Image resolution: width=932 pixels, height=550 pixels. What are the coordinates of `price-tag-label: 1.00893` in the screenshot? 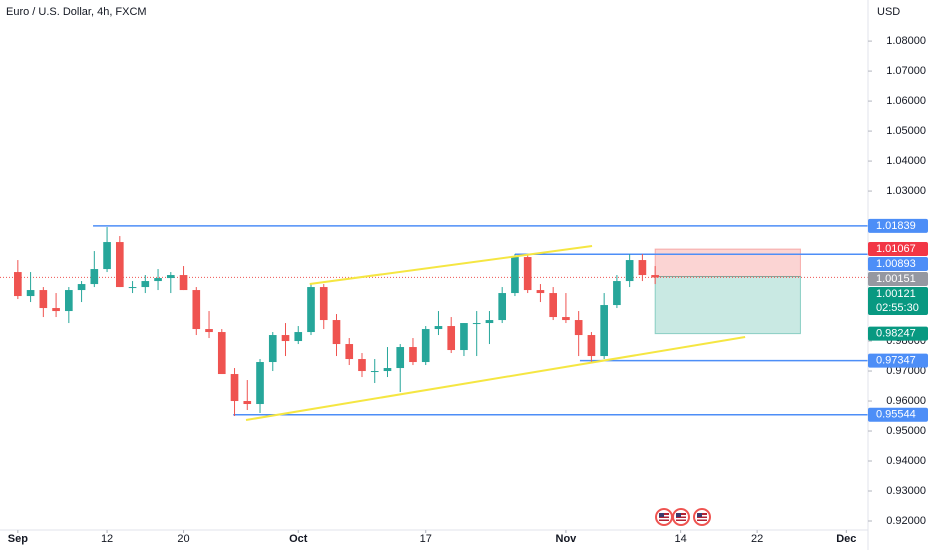 It's located at (896, 264).